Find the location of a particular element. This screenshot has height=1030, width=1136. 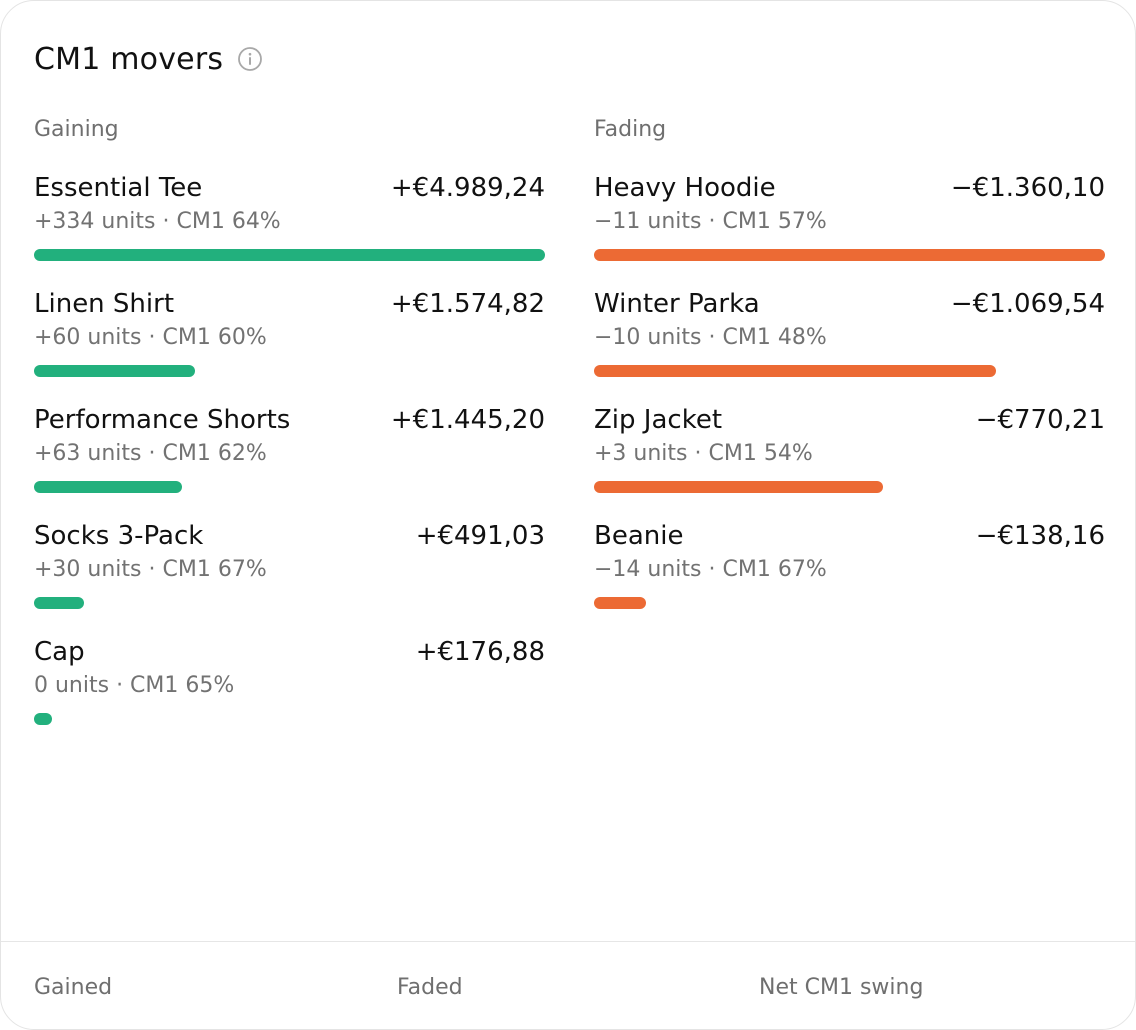

product-name: Linen Shirt is located at coordinates (104, 304).